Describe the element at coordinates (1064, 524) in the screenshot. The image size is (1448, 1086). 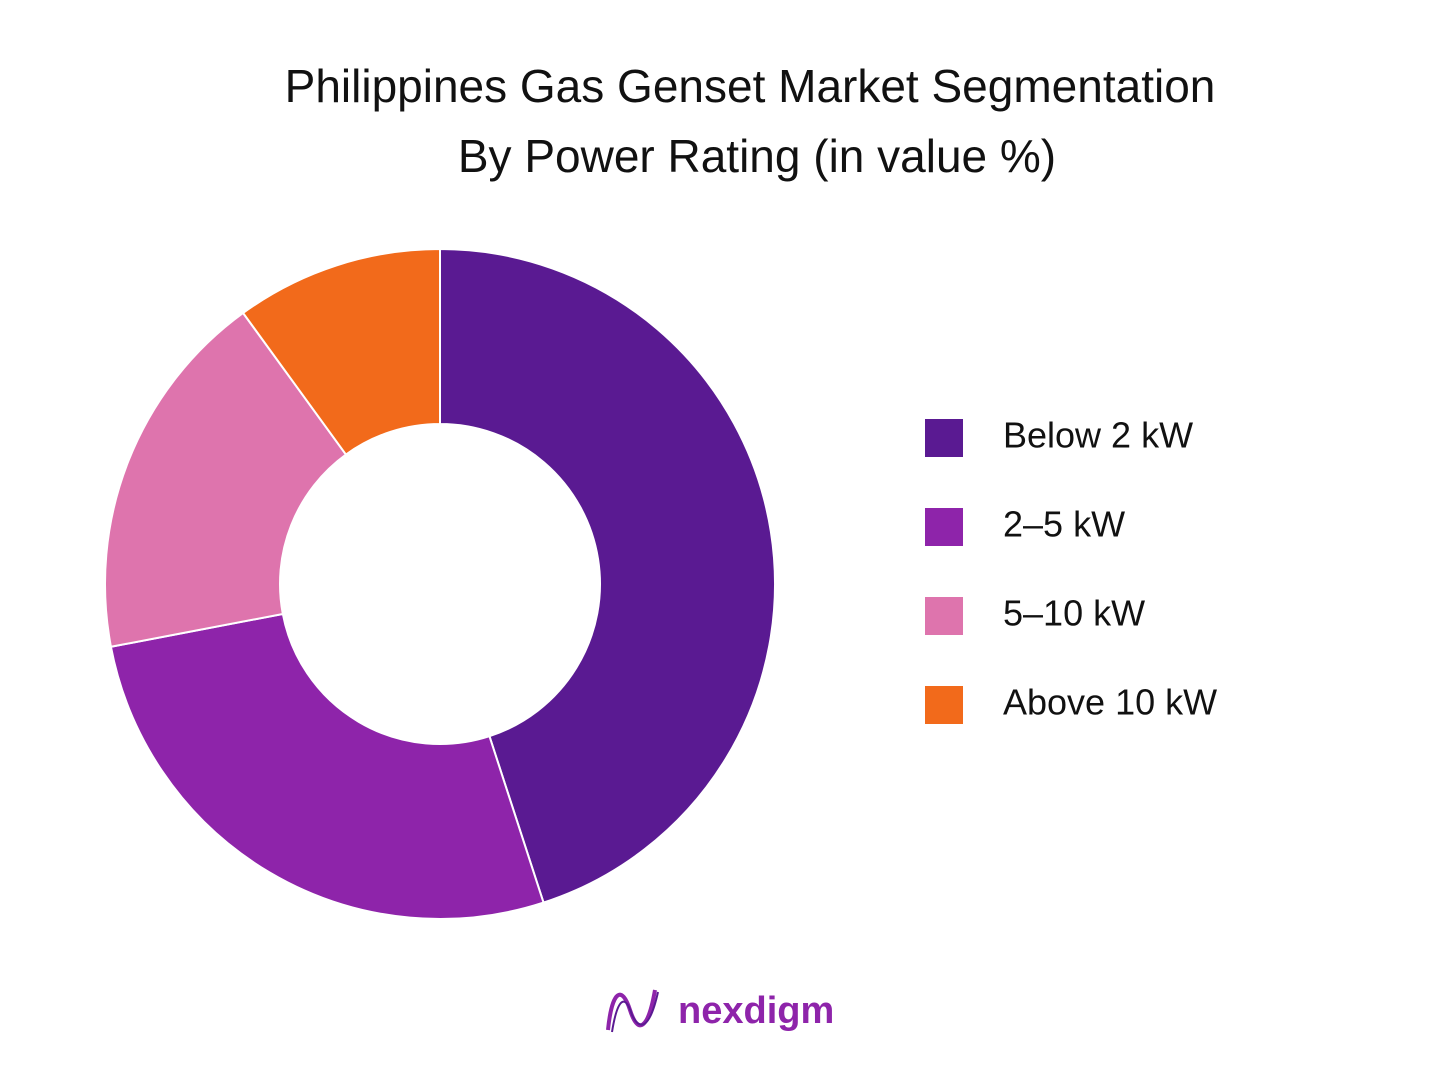
I see `legend-label: 2–5 kW` at that location.